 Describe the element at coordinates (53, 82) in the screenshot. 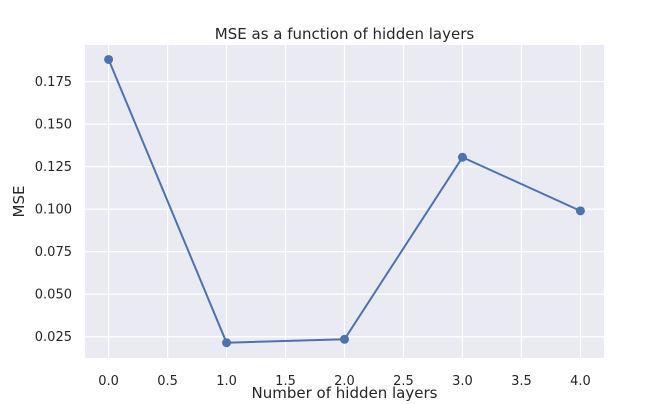

I see `y-tick-label: 0.175` at that location.